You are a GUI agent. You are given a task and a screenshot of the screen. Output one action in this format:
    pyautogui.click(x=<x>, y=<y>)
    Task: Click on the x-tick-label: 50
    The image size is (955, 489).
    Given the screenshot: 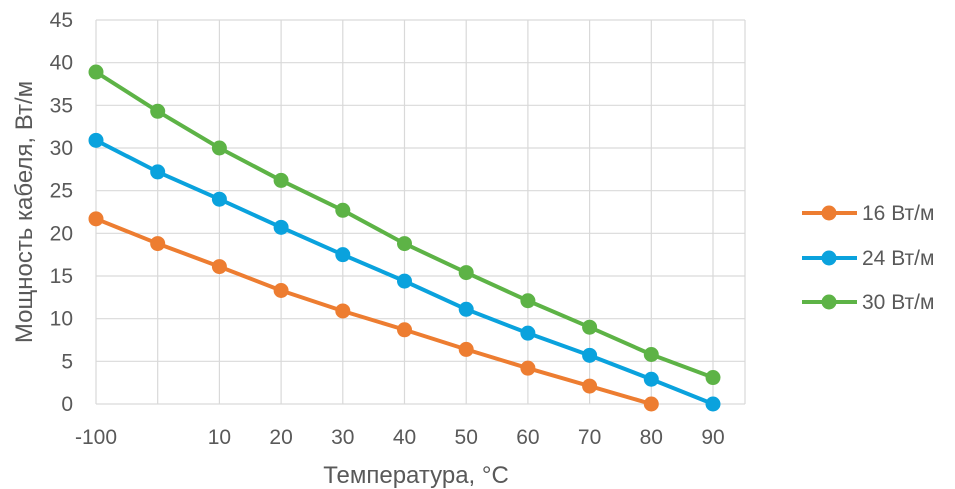 What is the action you would take?
    pyautogui.click(x=466, y=437)
    